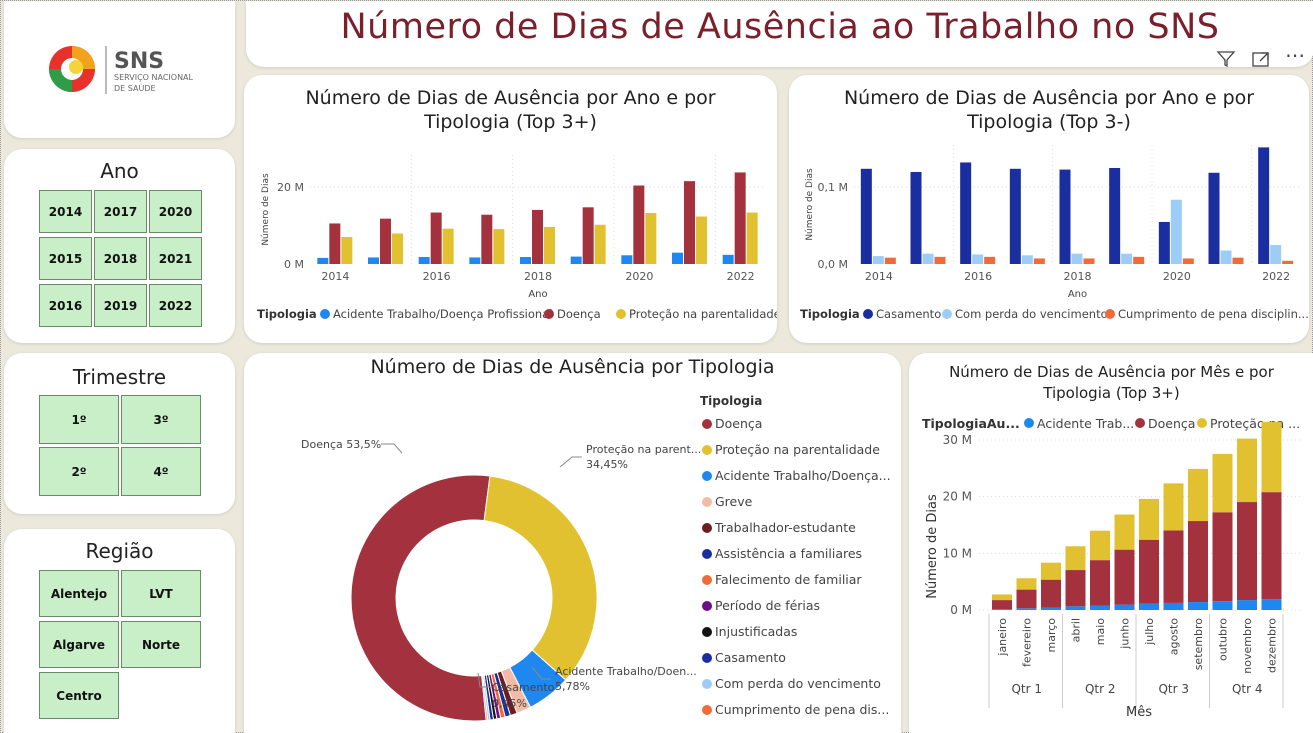  Describe the element at coordinates (79, 644) in the screenshot. I see `slicer-regiao-algarve: Algarve` at that location.